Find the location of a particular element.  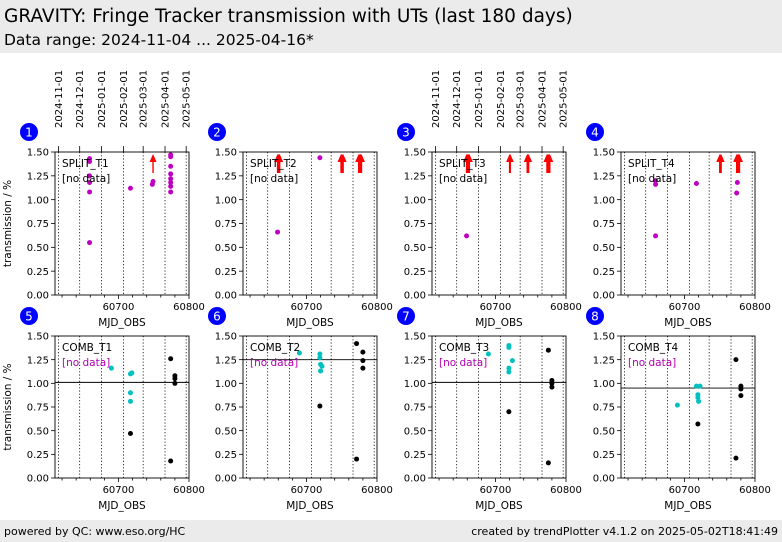

panel-name: COMB_T3 is located at coordinates (464, 348).